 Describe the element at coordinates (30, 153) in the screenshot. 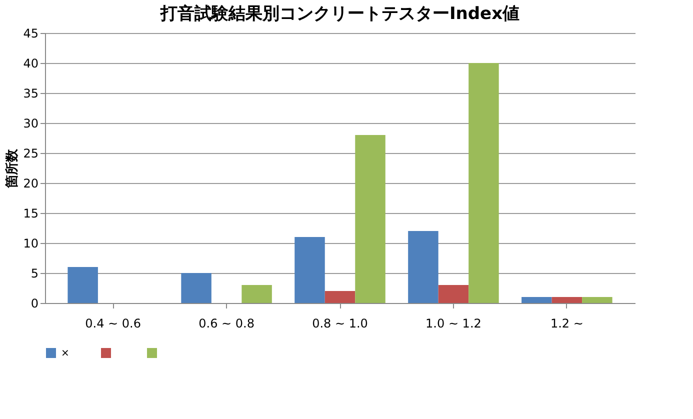

I see `y-tick-label: 25` at that location.